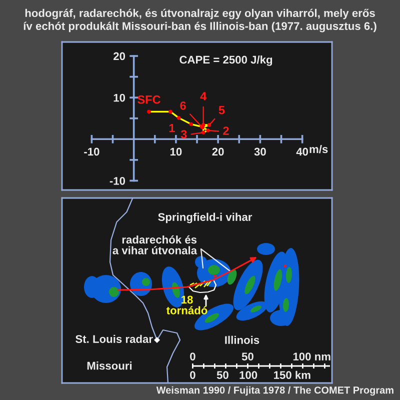 This screenshot has width=400, height=400. What do you see at coordinates (302, 152) in the screenshot?
I see `x-tick-label: 40` at bounding box center [302, 152].